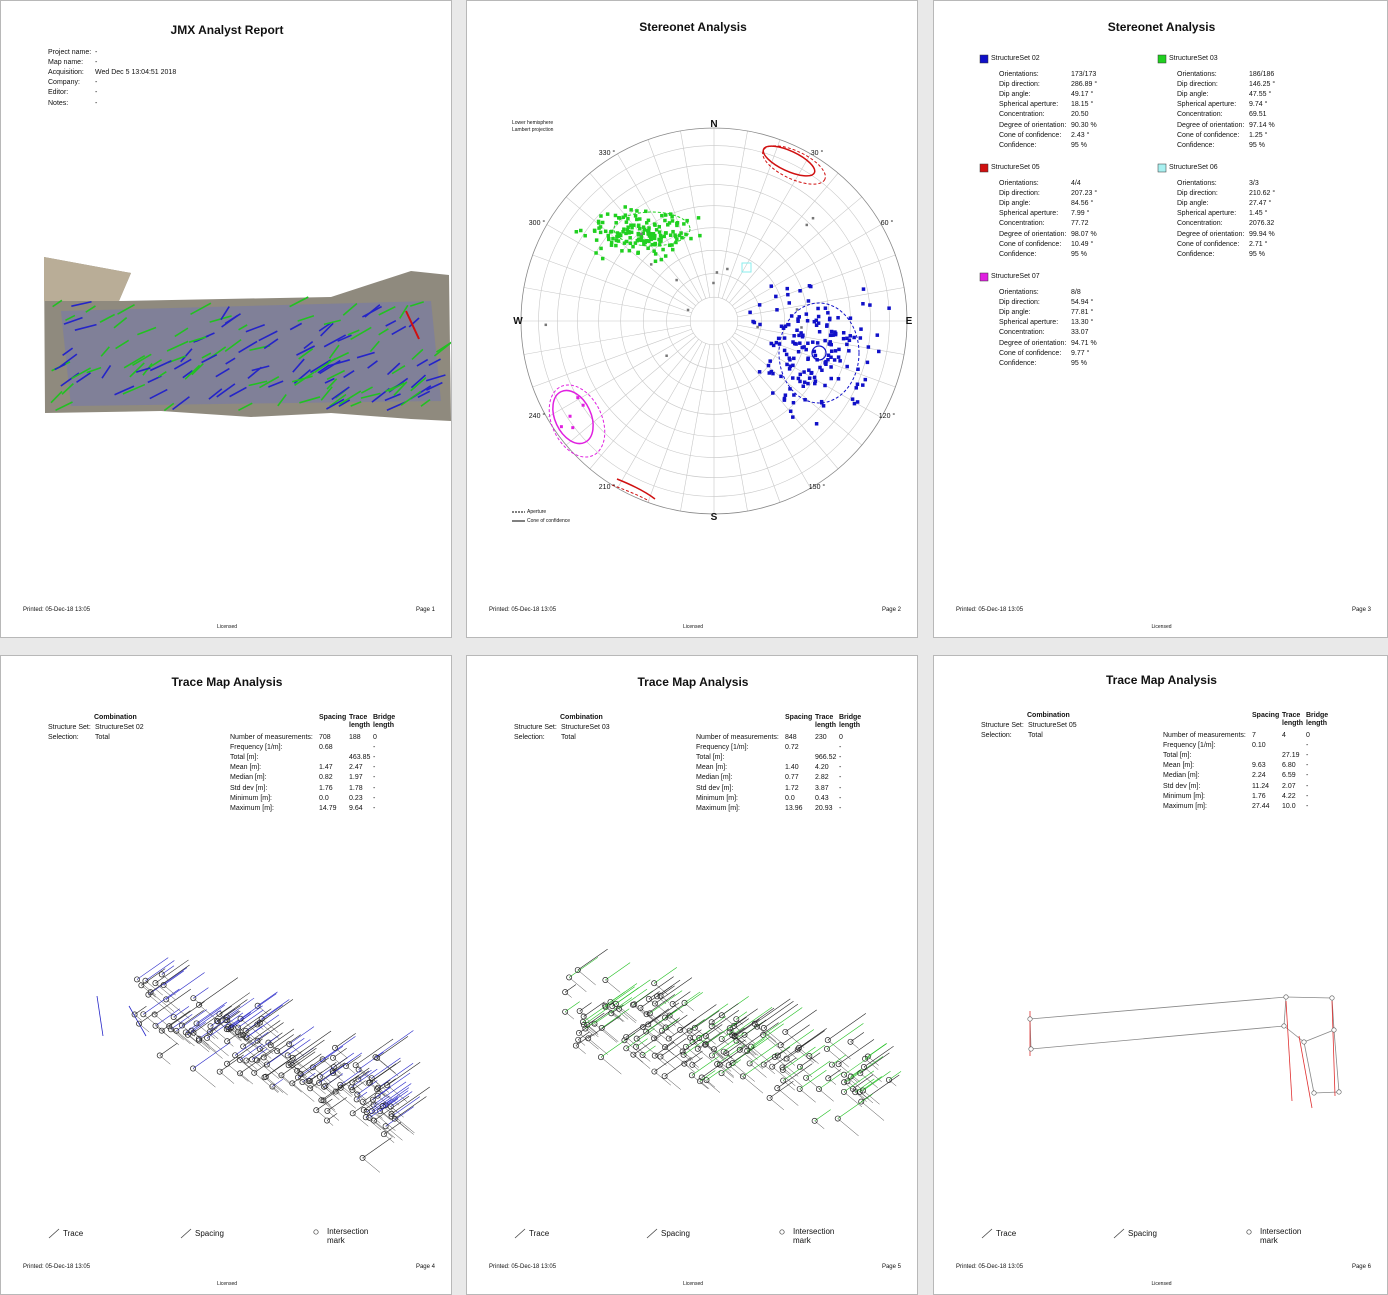  Describe the element at coordinates (523, 610) in the screenshot. I see `printed-date: Printed: 05-Dec-18 13:05` at that location.